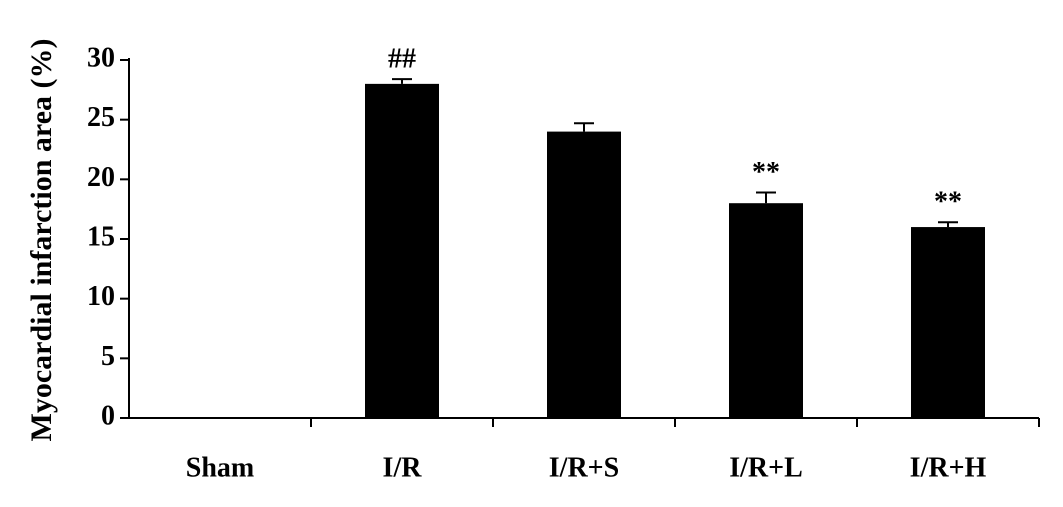 The image size is (1063, 507). Describe the element at coordinates (101, 236) in the screenshot. I see `y-tick-label: 15` at that location.